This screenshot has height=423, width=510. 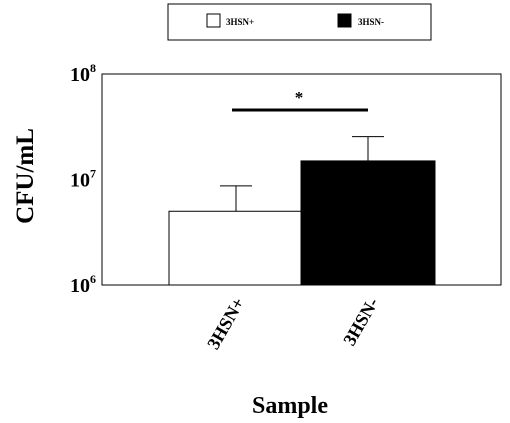 What do you see at coordinates (371, 22) in the screenshot?
I see `legend-label-1: 3HSN-` at bounding box center [371, 22].